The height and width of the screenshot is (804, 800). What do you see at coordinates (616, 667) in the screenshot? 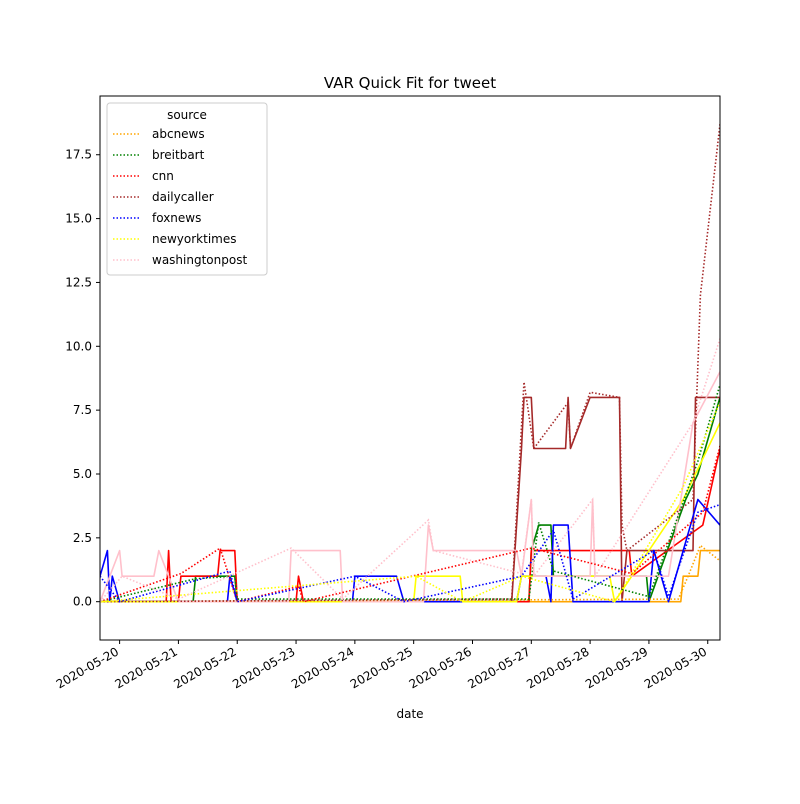
I see `x-tick-label: 2020-05-29` at bounding box center [616, 667].